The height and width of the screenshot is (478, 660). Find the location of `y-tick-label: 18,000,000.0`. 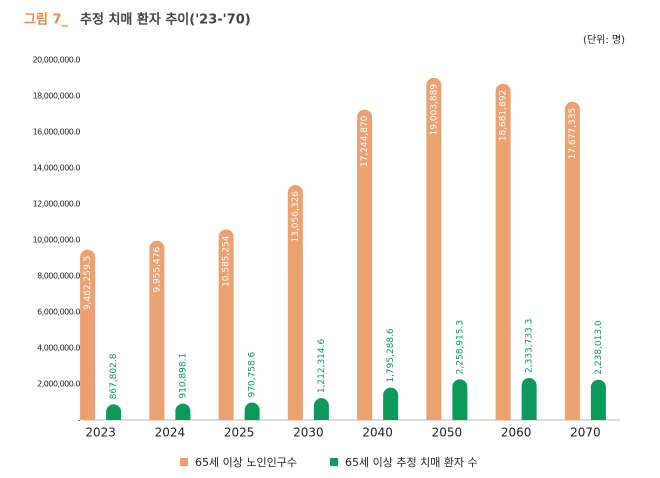

y-tick-label: 18,000,000.0 is located at coordinates (57, 96).